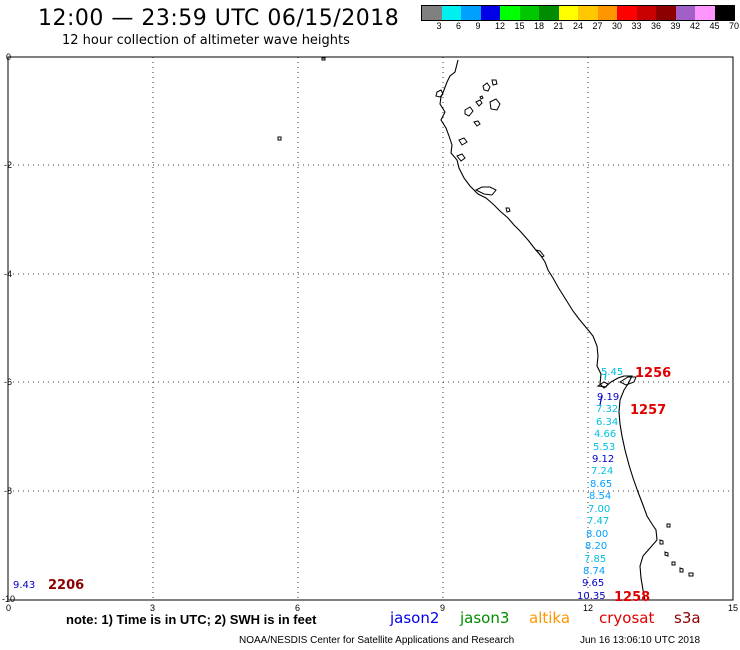 The image size is (740, 650). I want to click on pass-time-label: 2206, so click(66, 585).